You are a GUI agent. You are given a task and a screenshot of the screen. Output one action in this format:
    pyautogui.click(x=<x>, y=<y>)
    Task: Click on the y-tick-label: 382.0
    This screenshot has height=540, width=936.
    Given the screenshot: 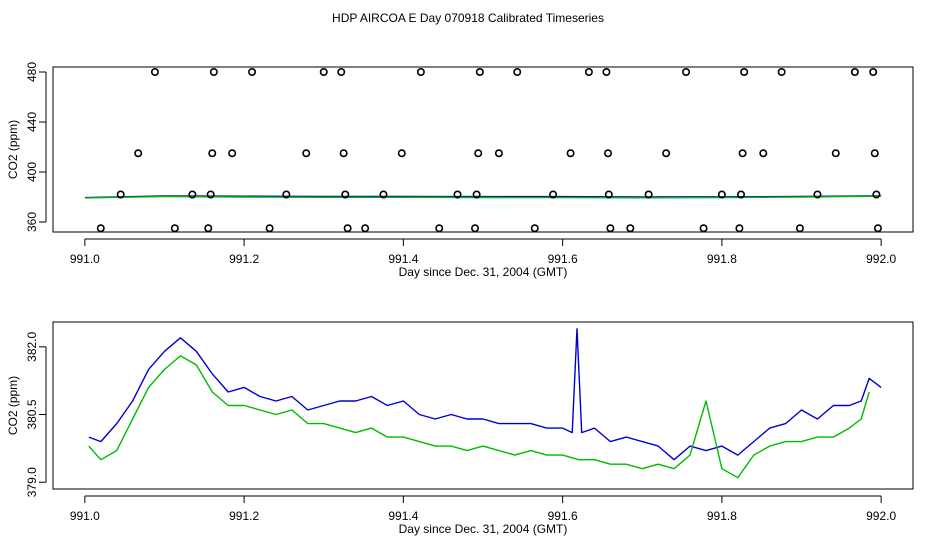 What is the action you would take?
    pyautogui.click(x=32, y=346)
    